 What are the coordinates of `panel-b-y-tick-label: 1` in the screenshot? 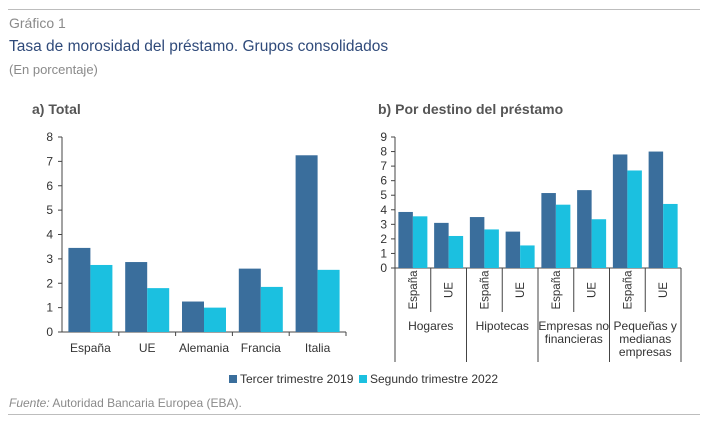 It's located at (383, 253).